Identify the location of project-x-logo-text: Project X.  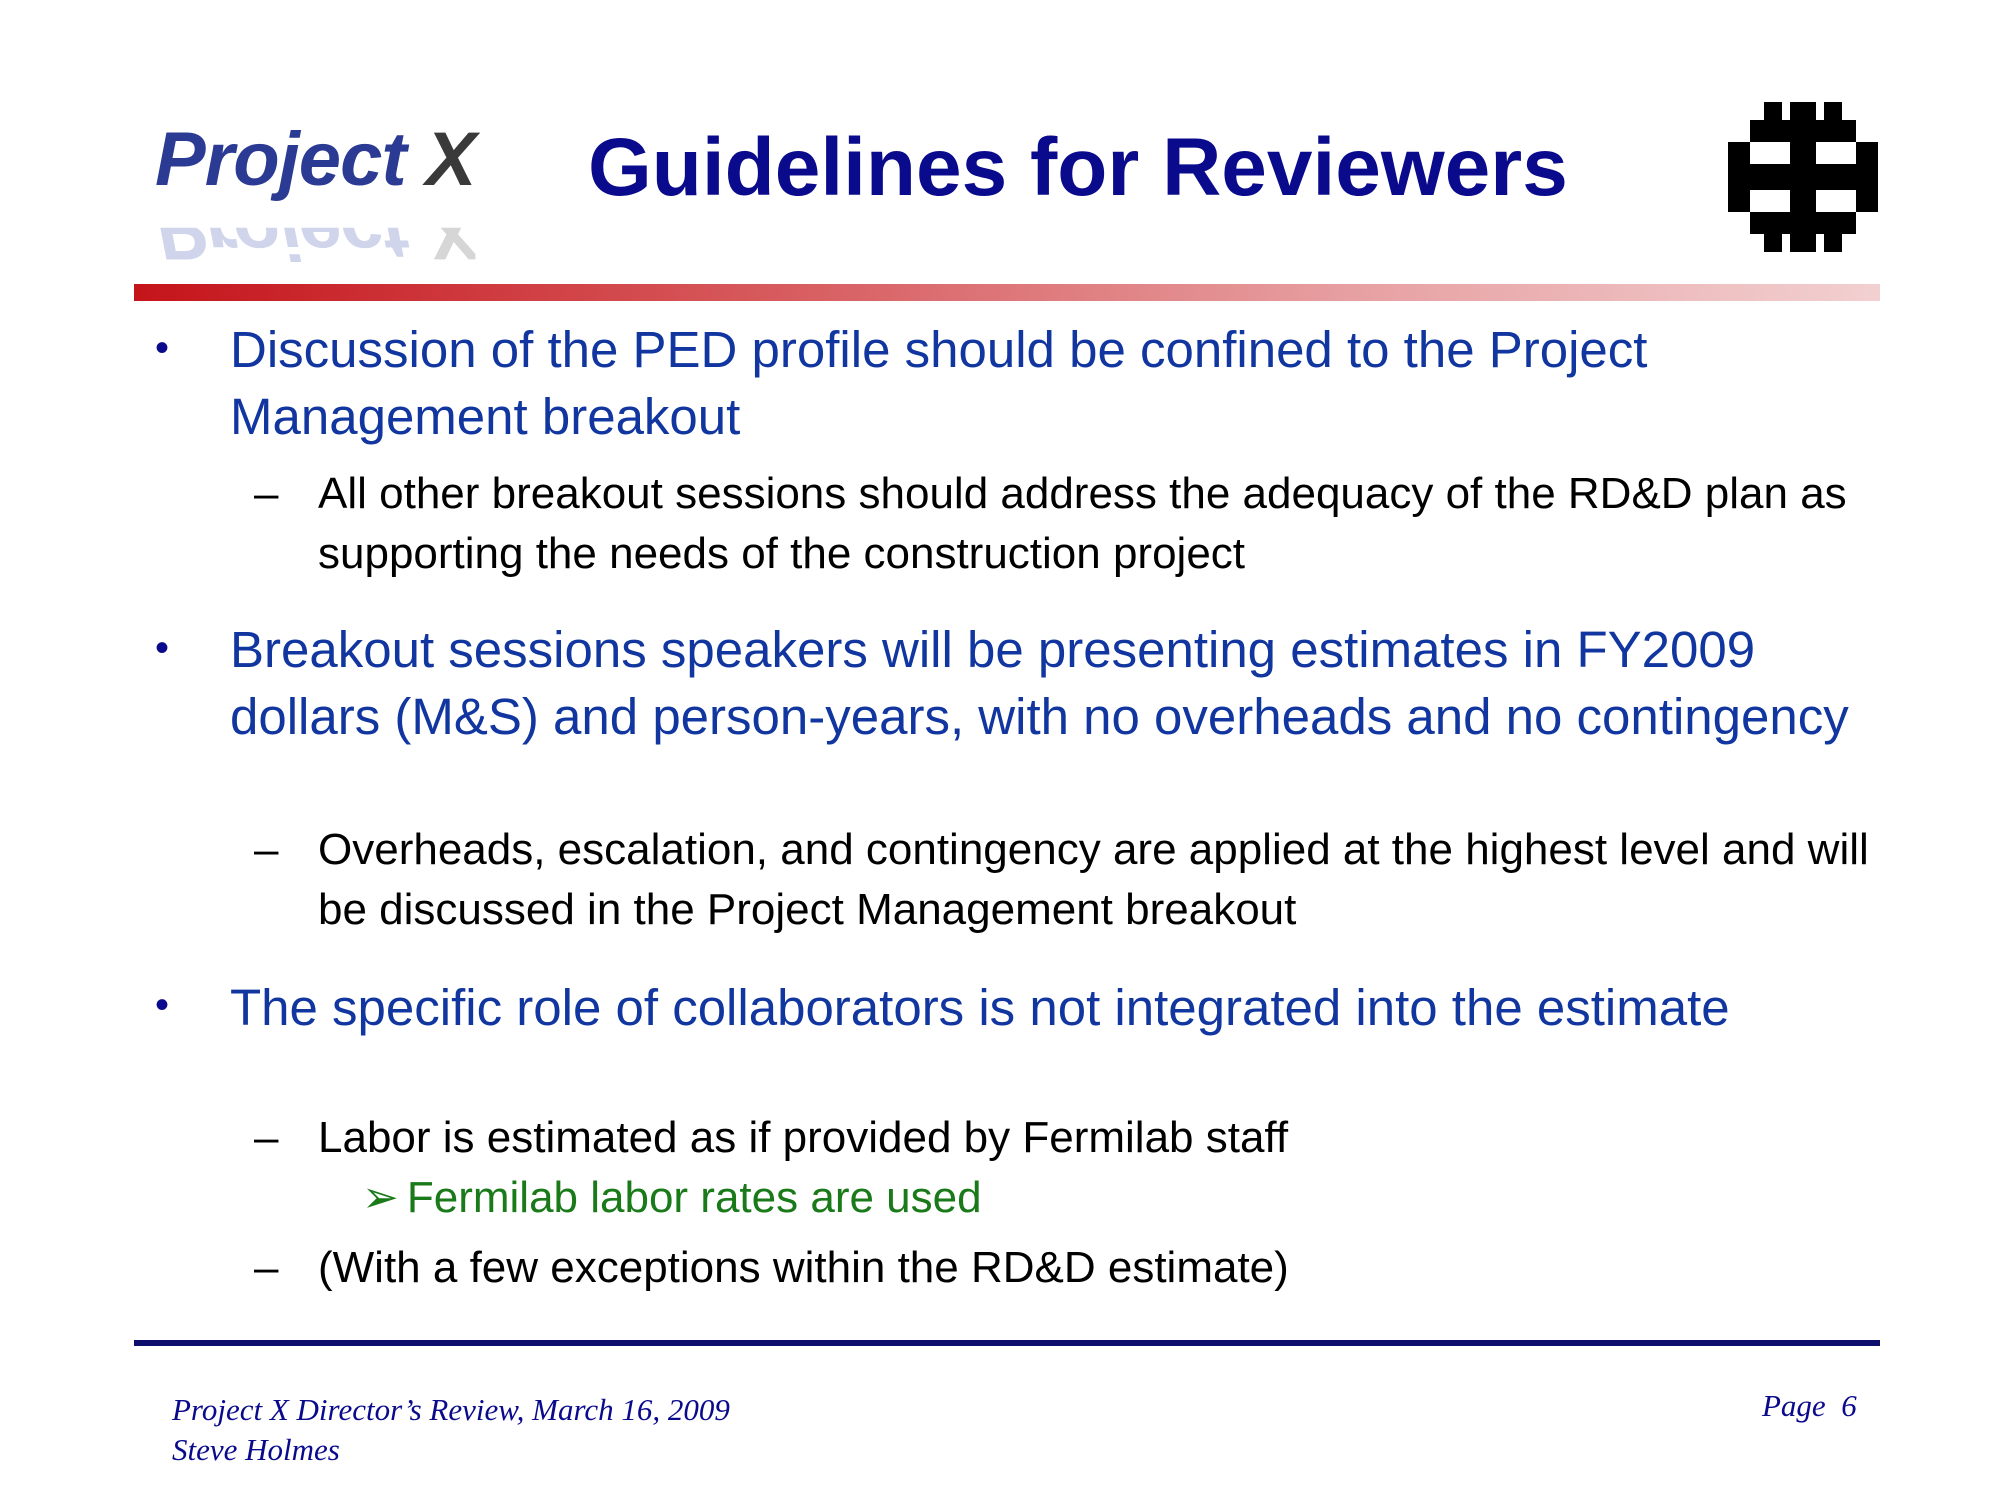
(316, 159).